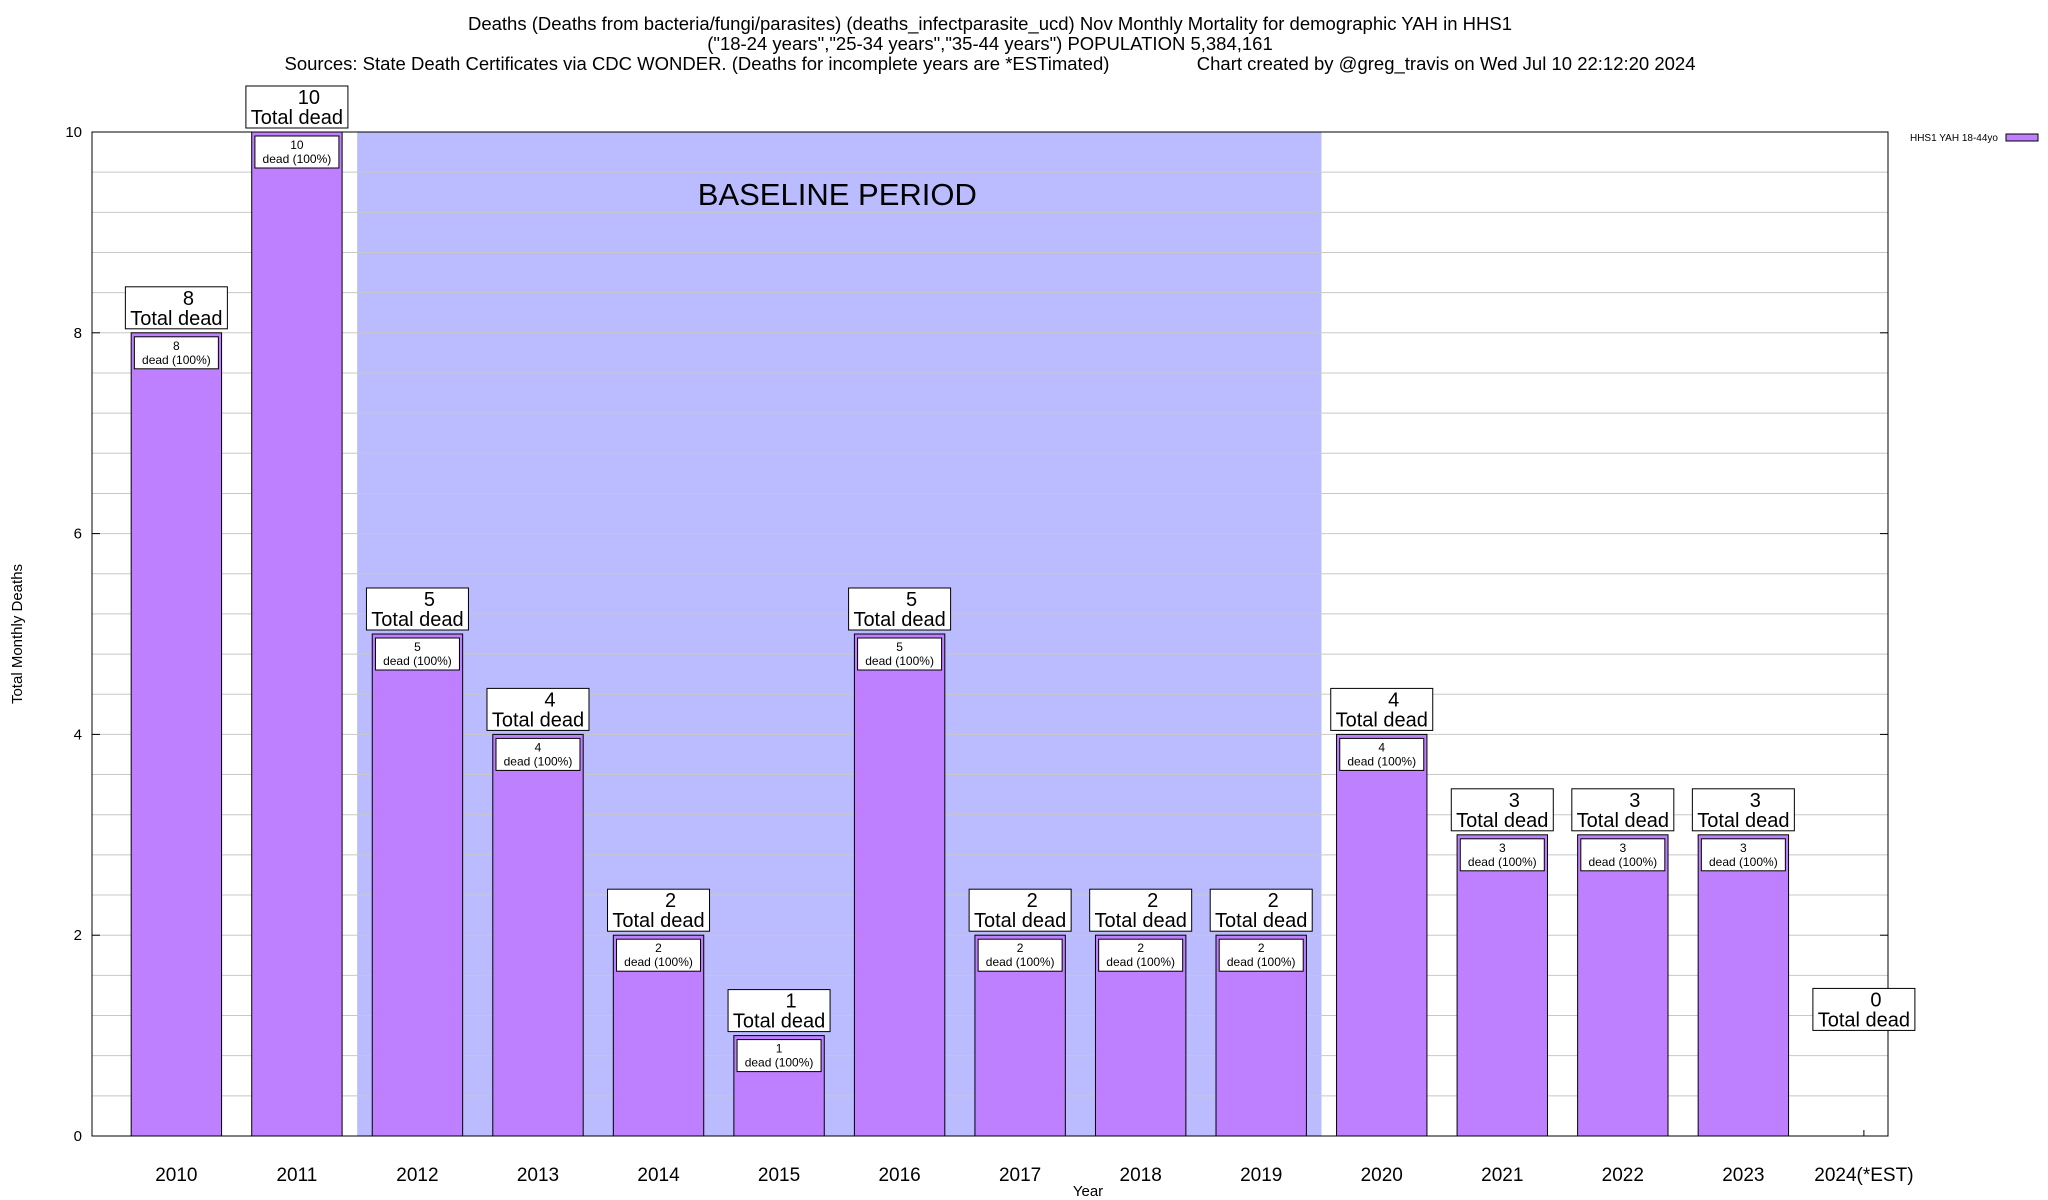  I want to click on bar-2013, so click(538, 935).